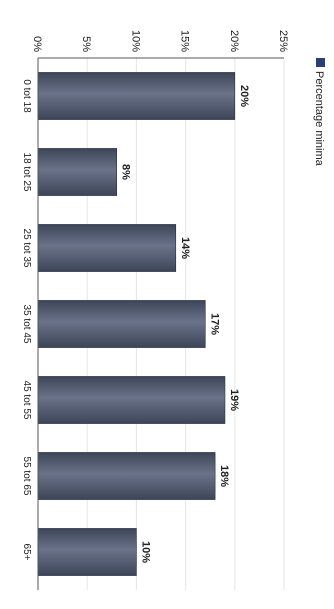 This screenshot has height=609, width=334. I want to click on category-label: 65+, so click(26, 552).